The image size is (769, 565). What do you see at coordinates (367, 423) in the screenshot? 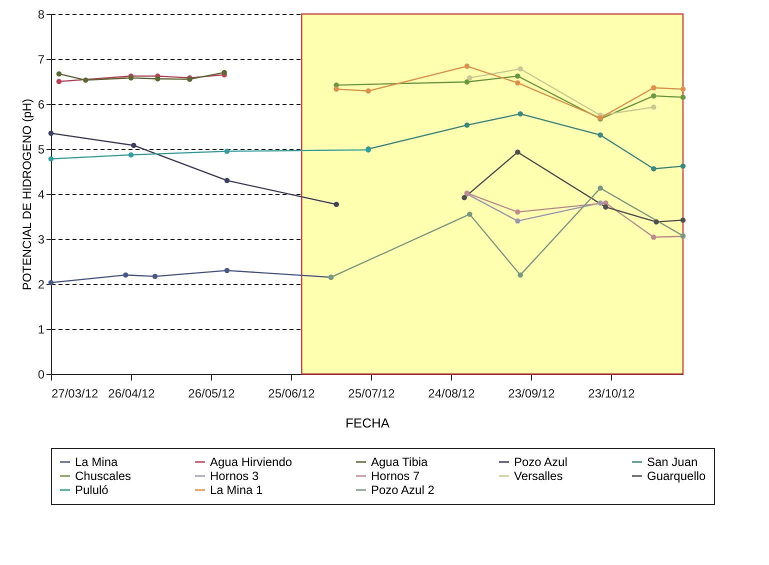
I see `x-axis-title: FECHA` at bounding box center [367, 423].